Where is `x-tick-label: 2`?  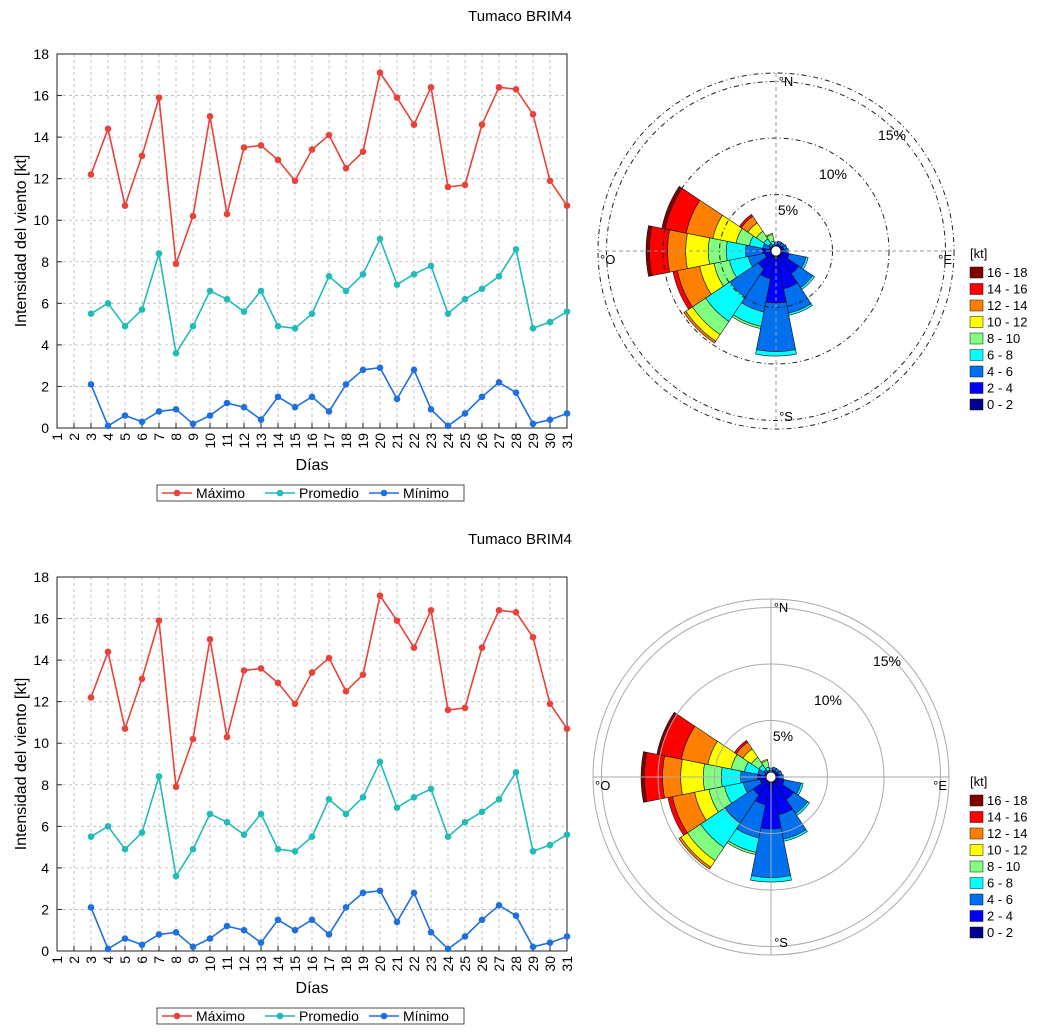
x-tick-label: 2 is located at coordinates (74, 437).